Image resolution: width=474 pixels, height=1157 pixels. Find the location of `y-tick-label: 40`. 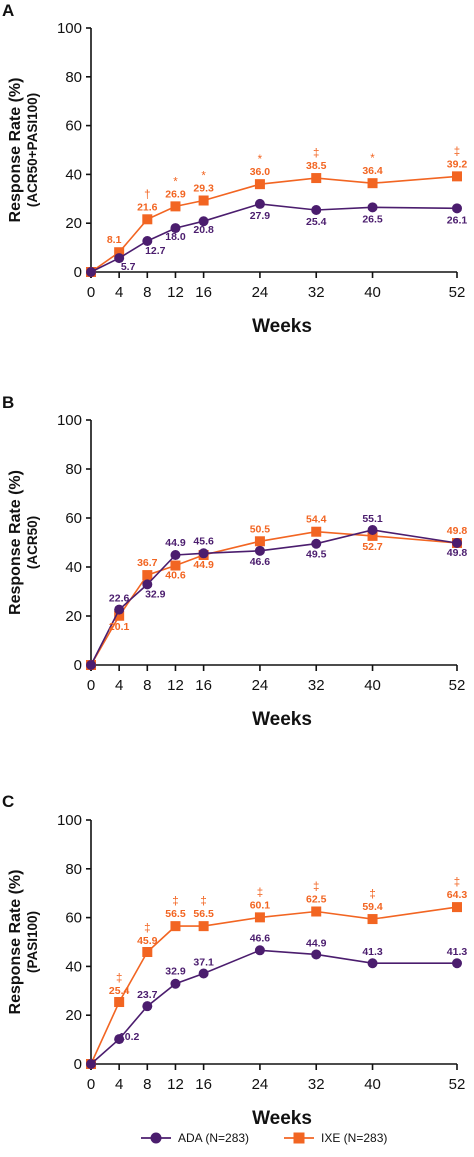

y-tick-label: 40 is located at coordinates (73, 174).